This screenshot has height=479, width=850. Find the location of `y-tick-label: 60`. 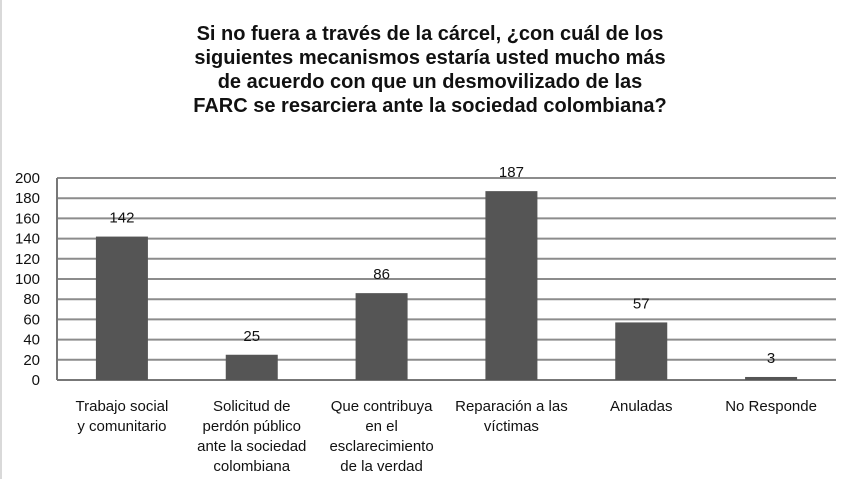

y-tick-label: 60 is located at coordinates (31, 319).